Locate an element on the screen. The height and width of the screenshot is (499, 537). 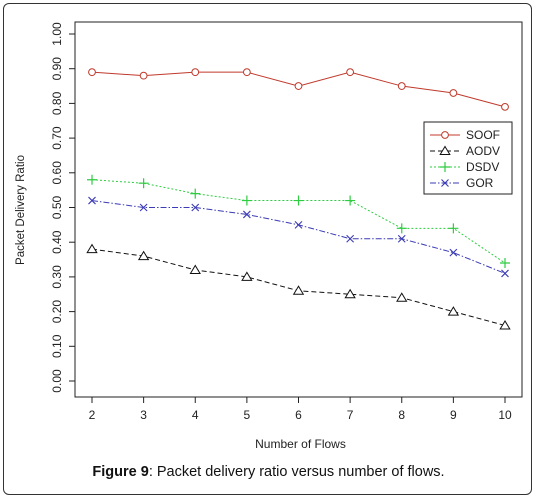
legend-marker-gor is located at coordinates (445, 183).